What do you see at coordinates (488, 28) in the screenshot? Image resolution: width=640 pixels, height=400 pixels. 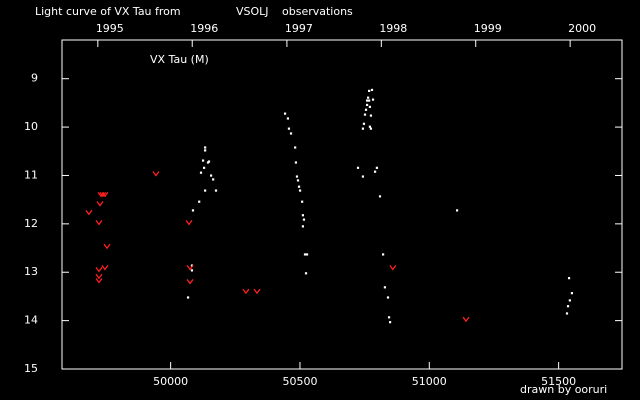 I see `x2-tick-label: 1999` at bounding box center [488, 28].